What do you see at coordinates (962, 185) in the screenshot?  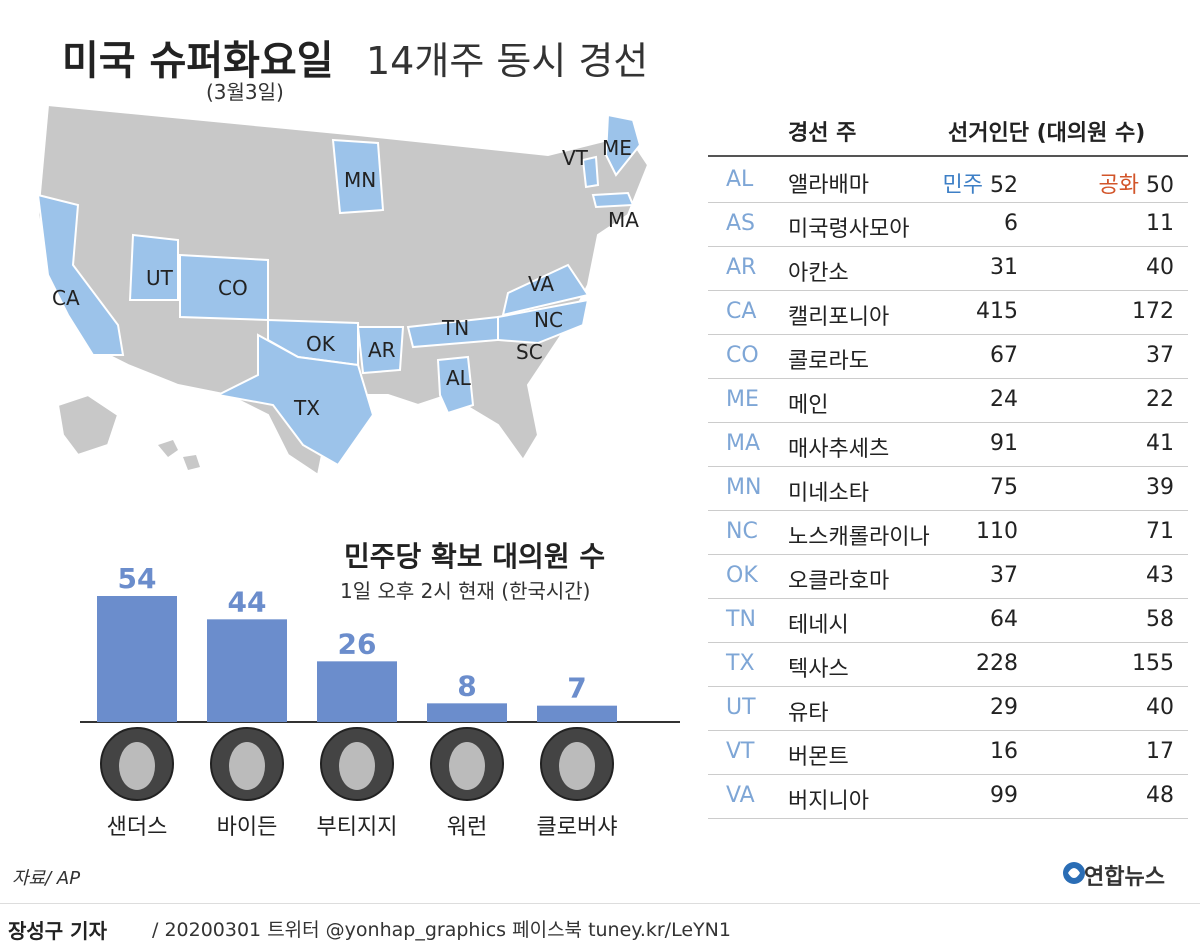 I see `dem-party-label: 민주` at bounding box center [962, 185].